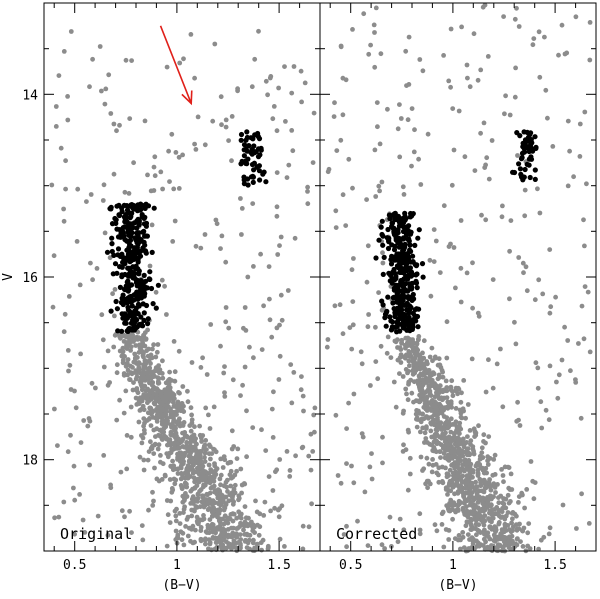  What do you see at coordinates (30, 461) in the screenshot?
I see `y-tick-label: 18` at bounding box center [30, 461].